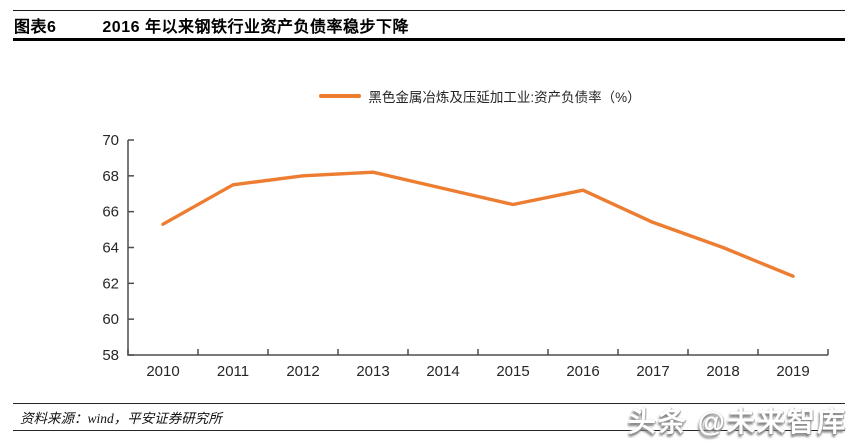  Describe the element at coordinates (110, 212) in the screenshot. I see `svg-text: 66` at that location.